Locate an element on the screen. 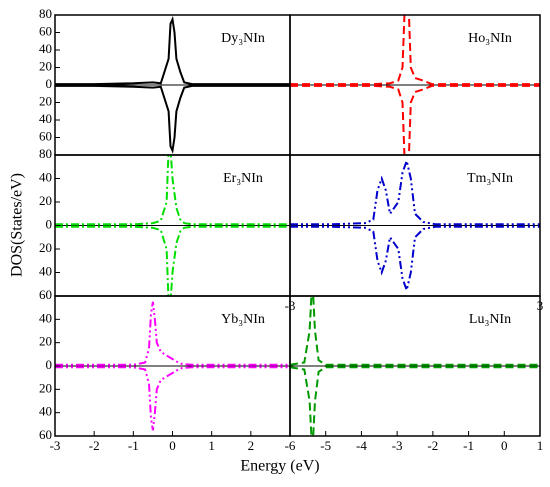 Image resolution: width=550 pixels, height=487 pixels. panel-frame is located at coordinates (415, 366).